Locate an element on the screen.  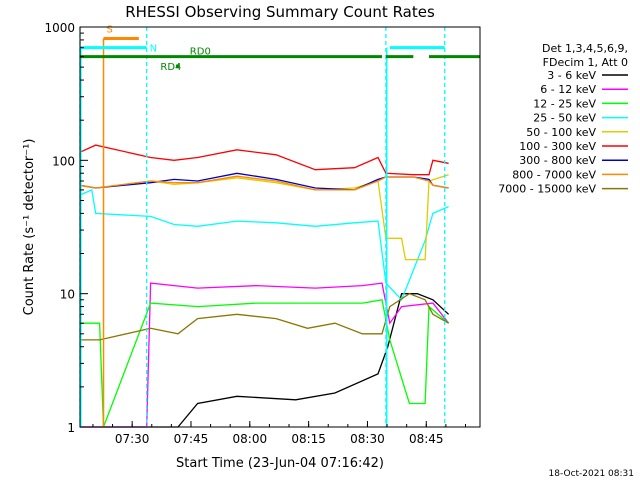
legend-label-5: 100 - 300 keV is located at coordinates (557, 146).